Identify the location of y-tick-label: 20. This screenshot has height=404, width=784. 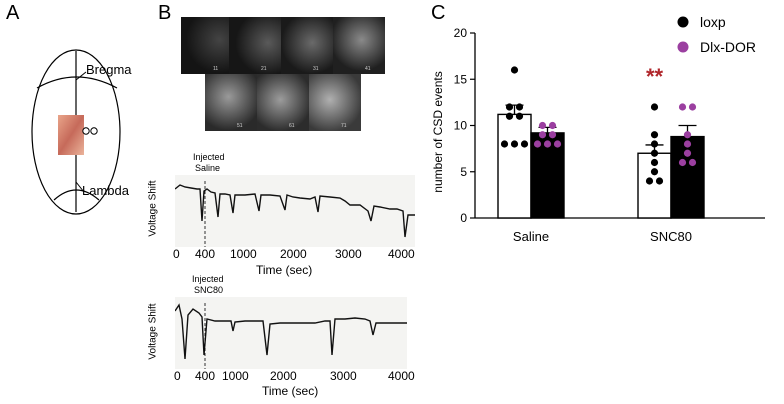
(461, 33).